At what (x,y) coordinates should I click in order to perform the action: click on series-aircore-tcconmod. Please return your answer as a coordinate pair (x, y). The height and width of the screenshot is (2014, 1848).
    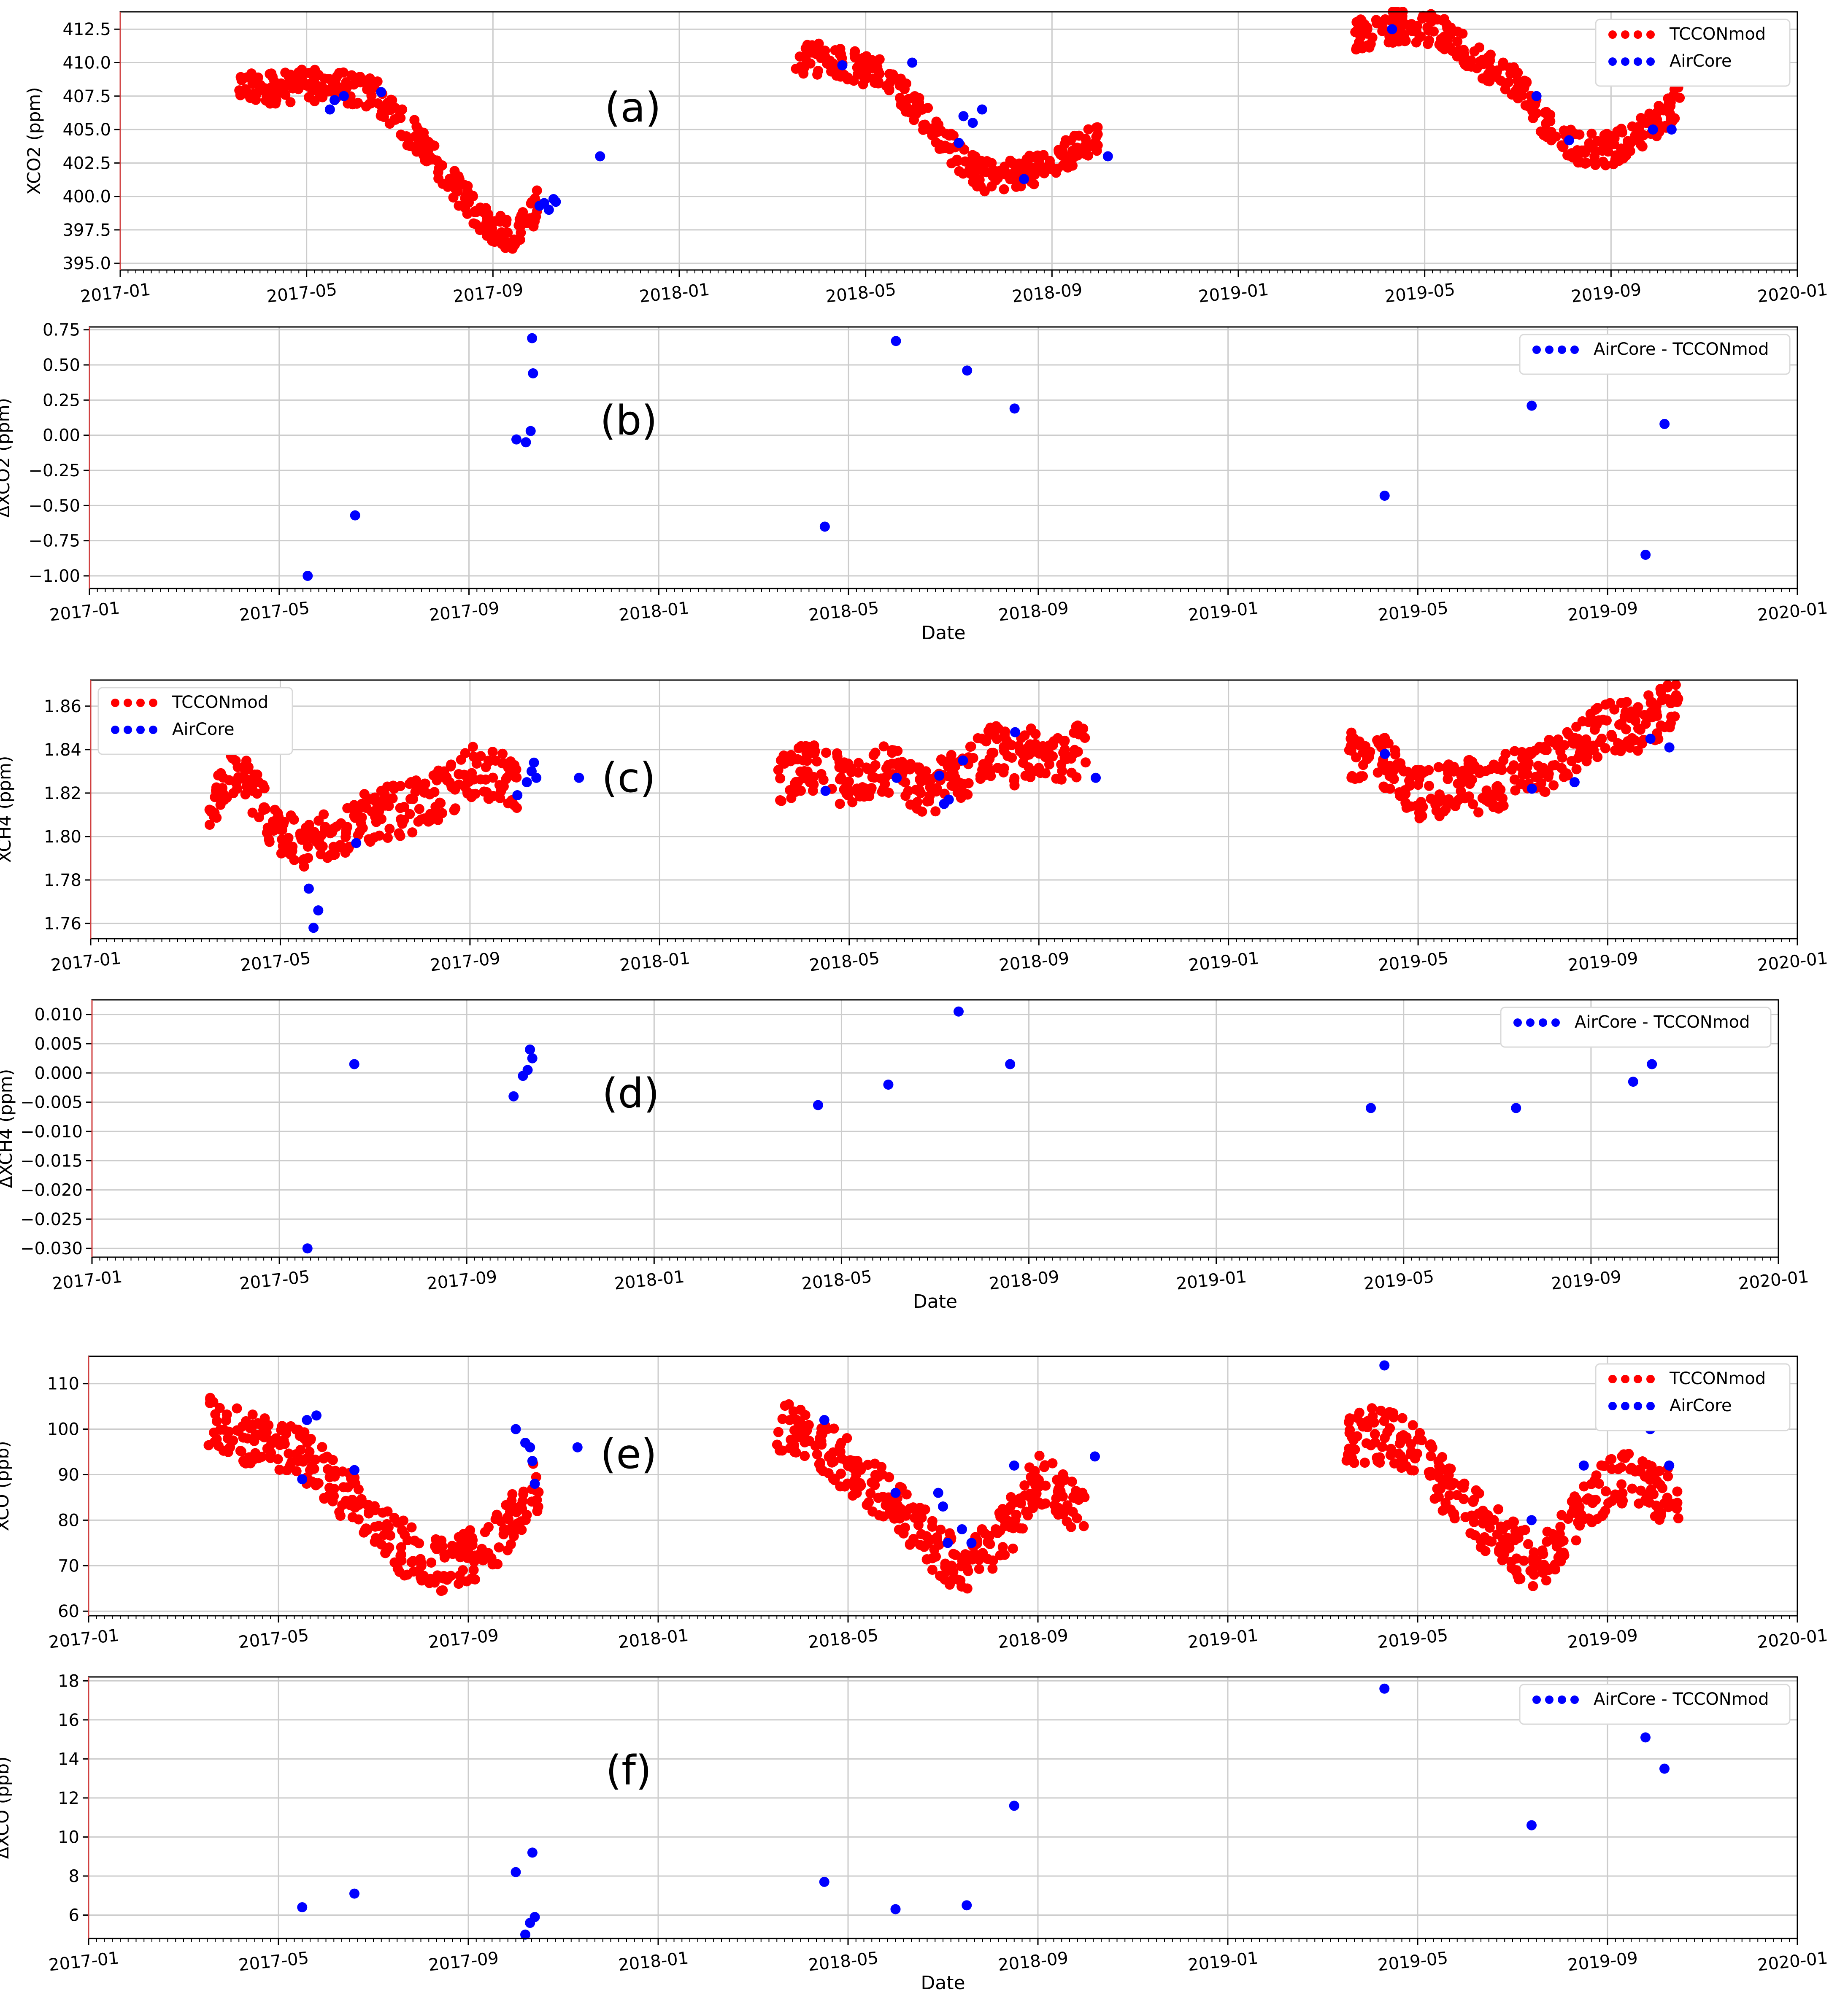
    Looking at the image, I should click on (986, 457).